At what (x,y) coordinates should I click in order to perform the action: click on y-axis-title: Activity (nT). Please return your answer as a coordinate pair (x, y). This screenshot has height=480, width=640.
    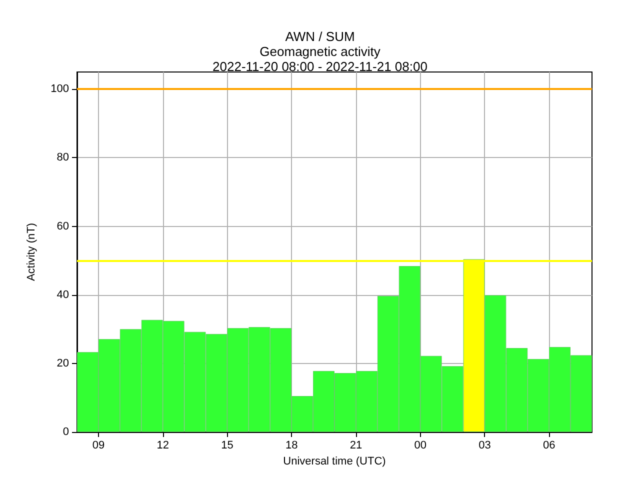
    Looking at the image, I should click on (32, 252).